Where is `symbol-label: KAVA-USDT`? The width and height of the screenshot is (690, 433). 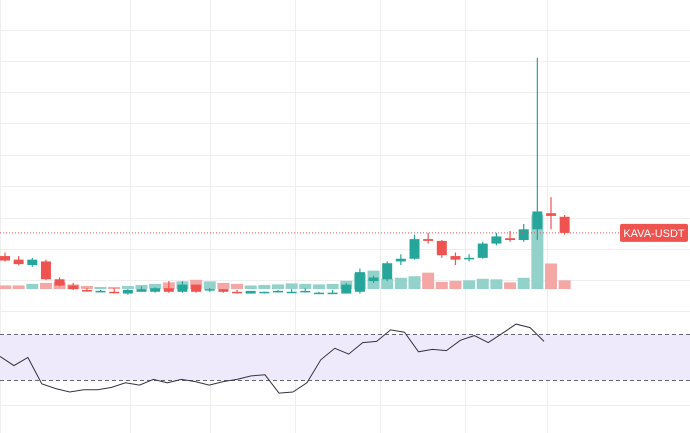
symbol-label: KAVA-USDT is located at coordinates (654, 234).